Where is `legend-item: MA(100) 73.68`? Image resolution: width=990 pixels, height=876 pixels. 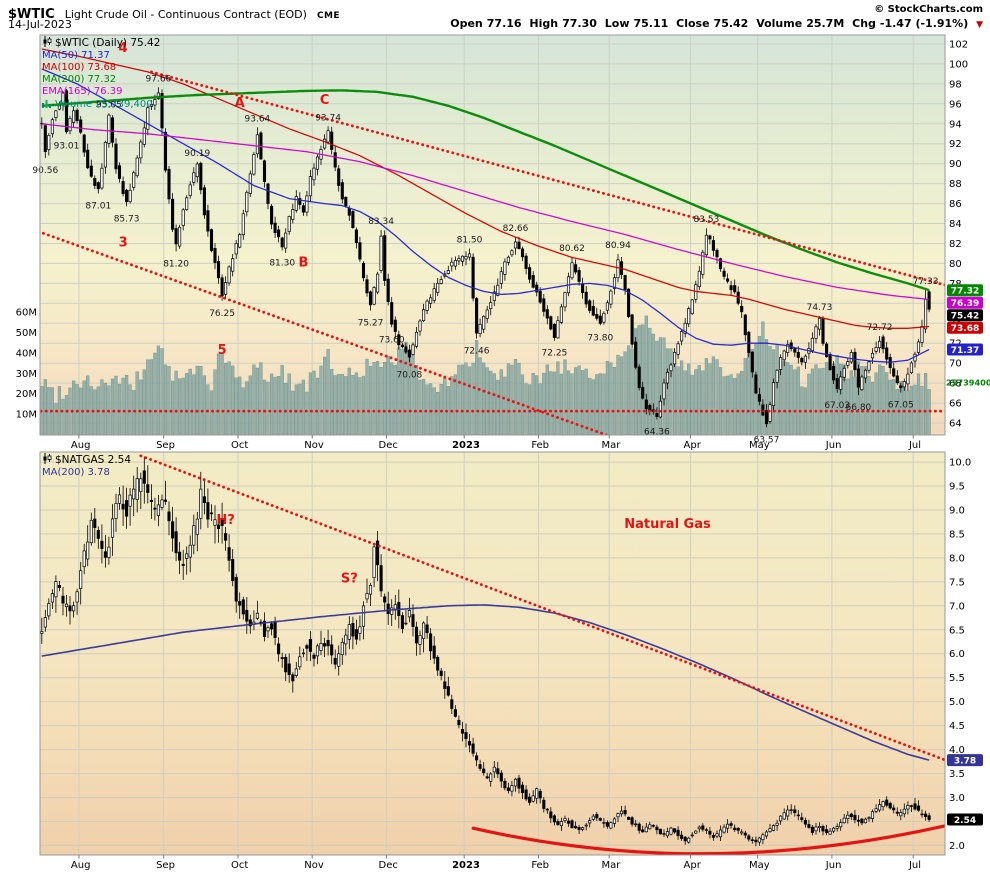 legend-item: MA(100) 73.68 is located at coordinates (101, 68).